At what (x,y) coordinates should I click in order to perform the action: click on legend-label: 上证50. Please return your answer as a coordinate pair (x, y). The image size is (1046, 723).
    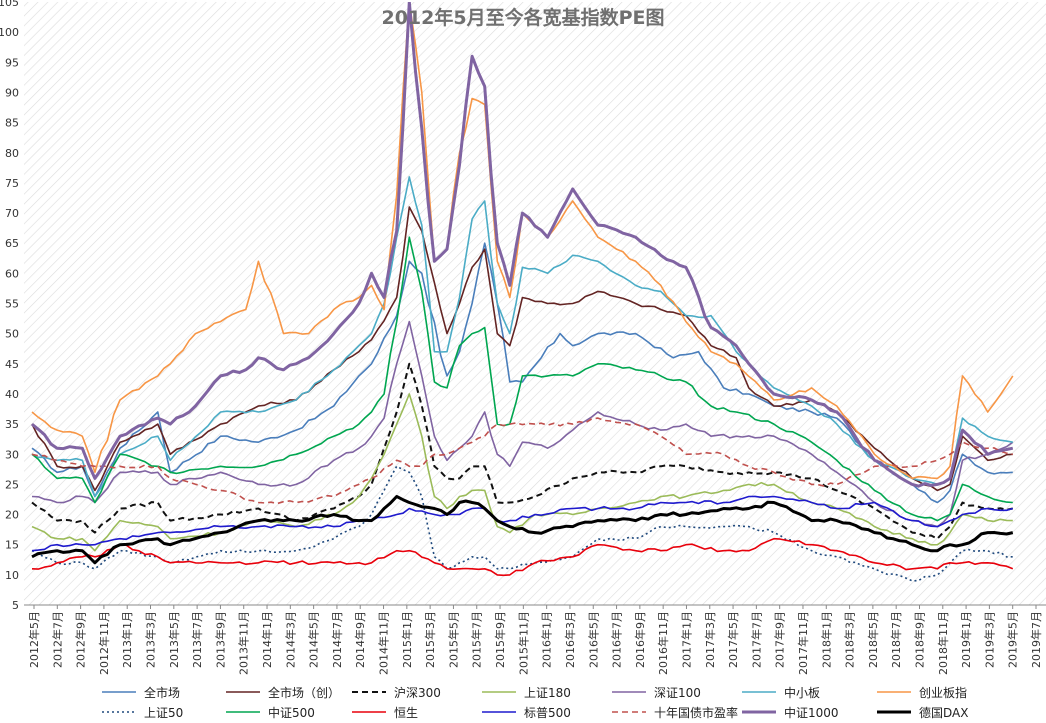
    Looking at the image, I should click on (164, 712).